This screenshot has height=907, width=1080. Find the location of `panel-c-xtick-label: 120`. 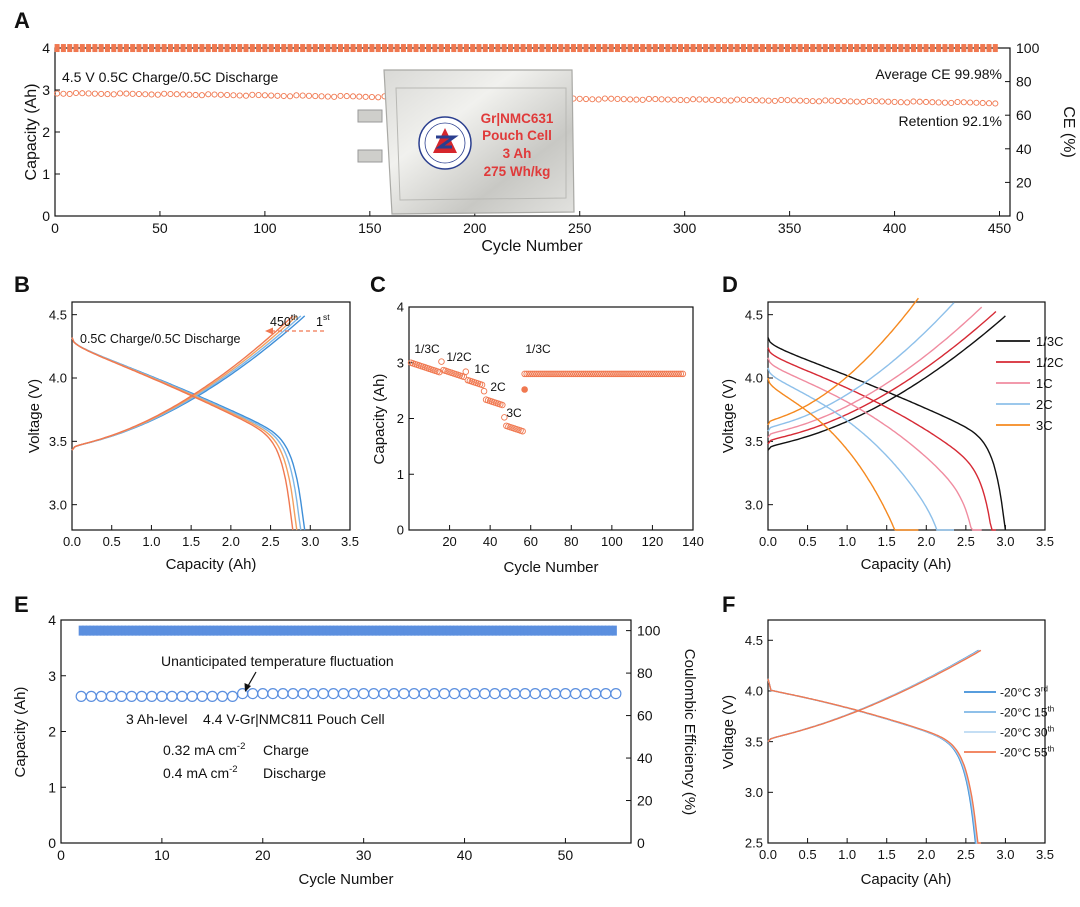

panel-c-xtick-label: 120 is located at coordinates (653, 541).